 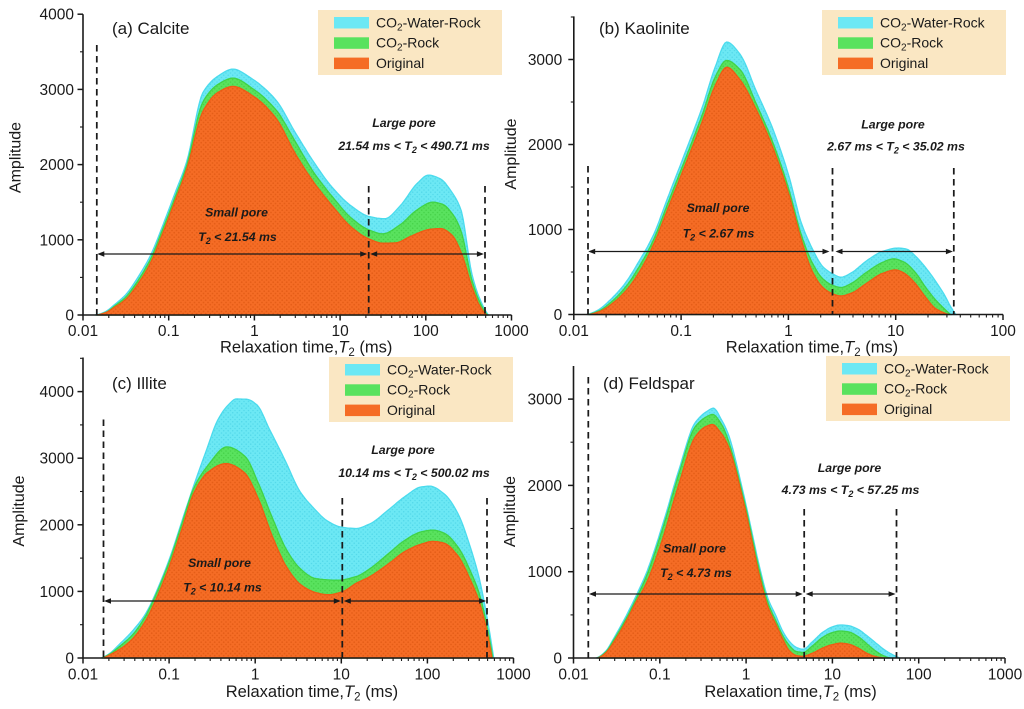 What do you see at coordinates (649, 383) in the screenshot?
I see `svg-text: (d) Feldspar` at bounding box center [649, 383].